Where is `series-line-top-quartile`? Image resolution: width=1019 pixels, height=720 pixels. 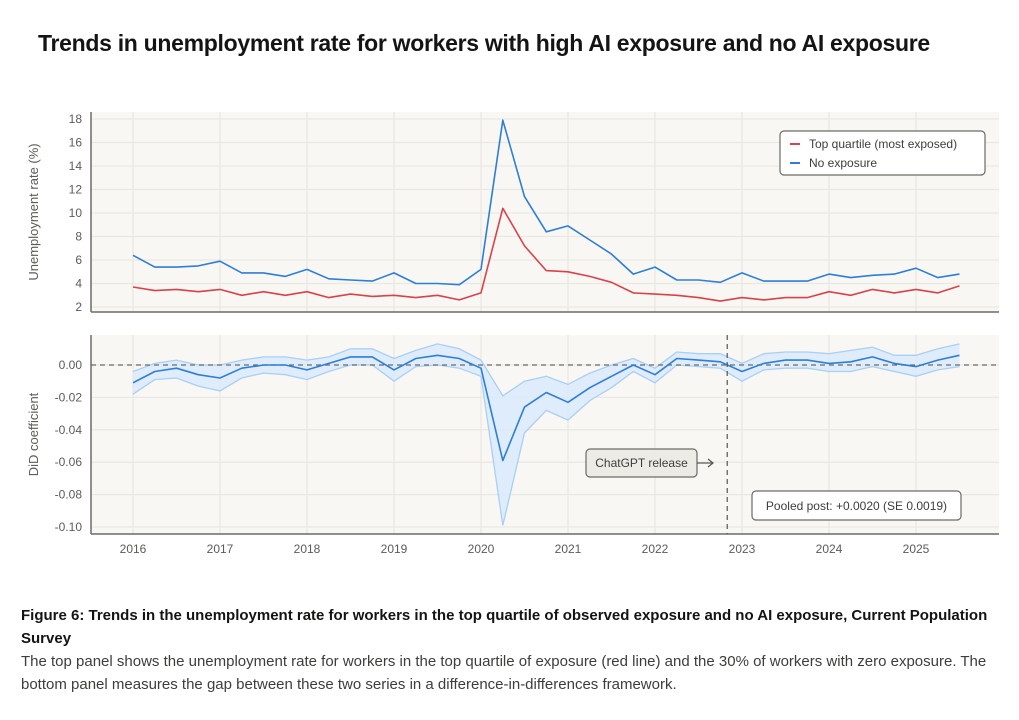
series-line-top-quartile is located at coordinates (546, 254).